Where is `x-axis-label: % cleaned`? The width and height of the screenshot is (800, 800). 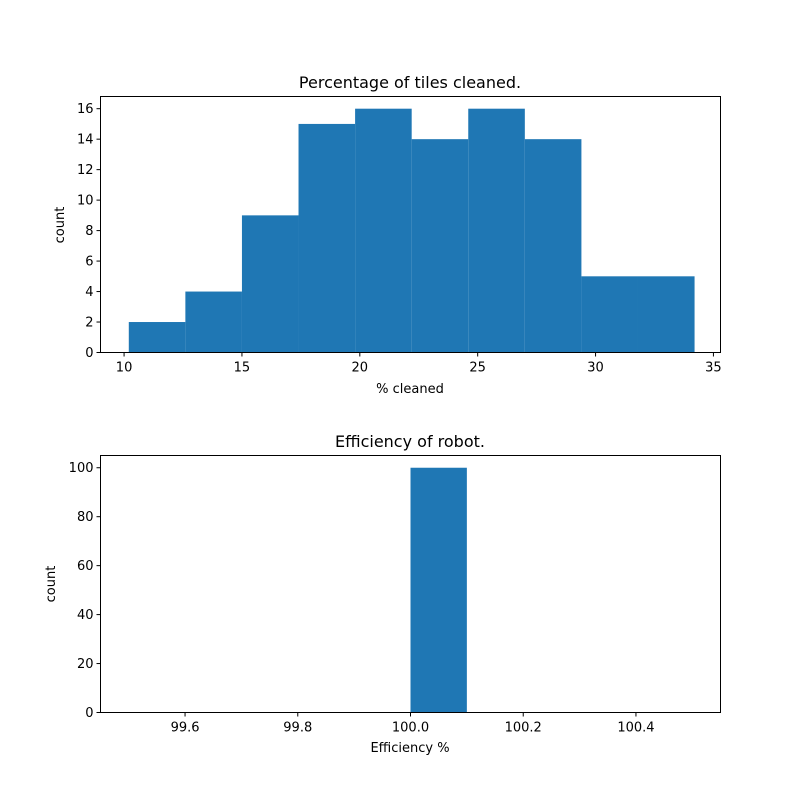
x-axis-label: % cleaned is located at coordinates (410, 389).